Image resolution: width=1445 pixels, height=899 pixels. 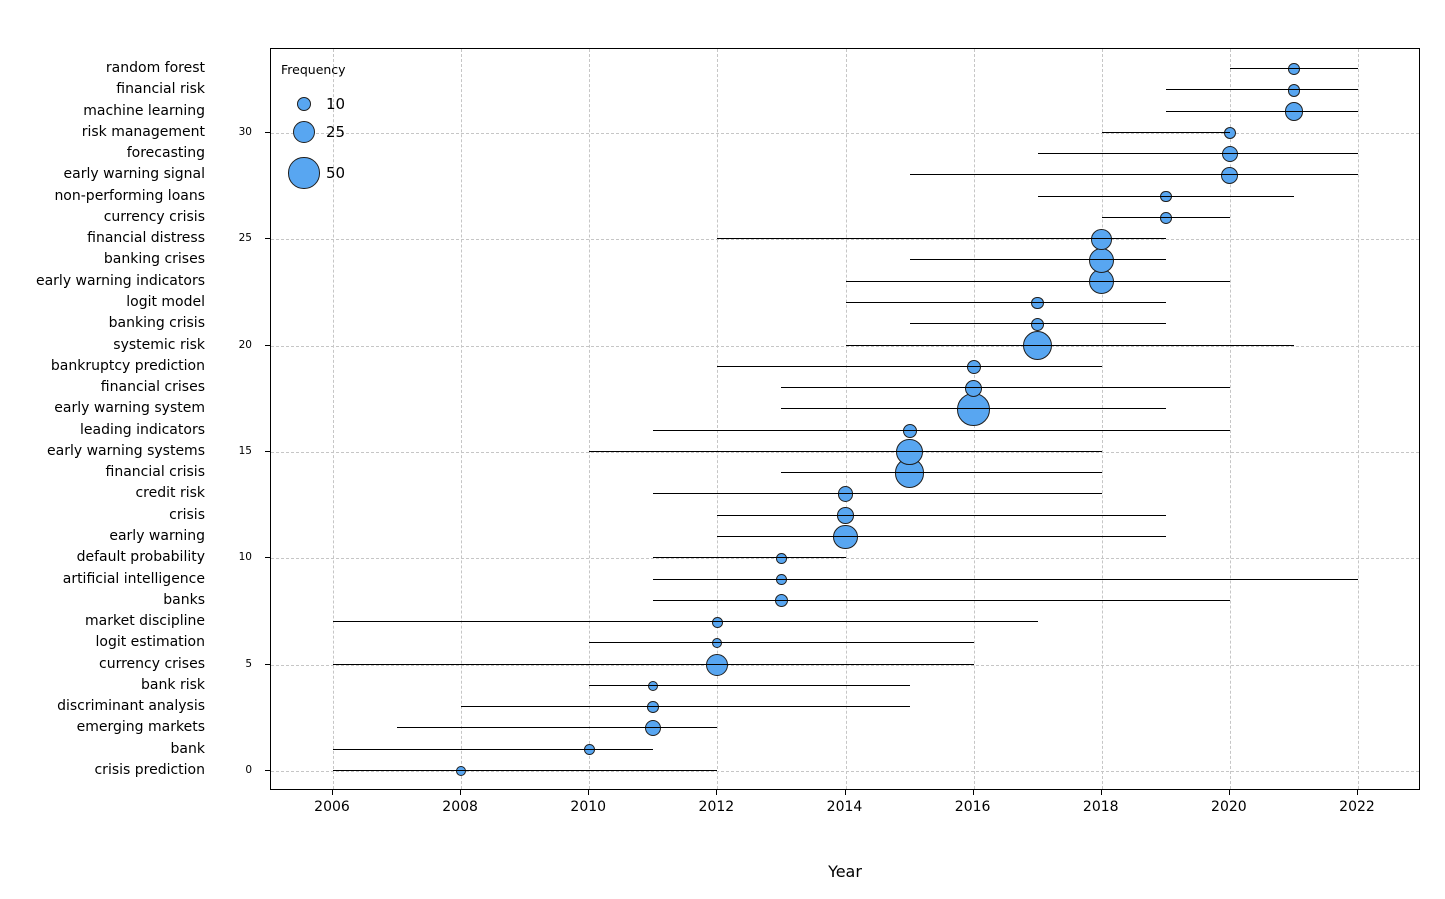 What do you see at coordinates (313, 69) in the screenshot?
I see `legend-title: Frequency` at bounding box center [313, 69].